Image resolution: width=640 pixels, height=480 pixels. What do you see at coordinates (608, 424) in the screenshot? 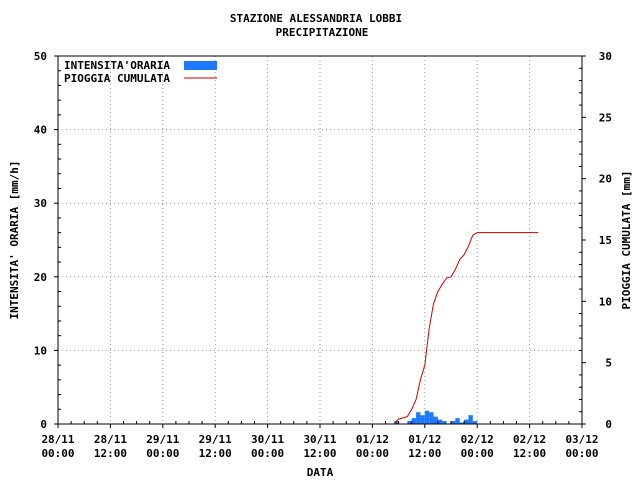
I see `y-right-tick-label: 0` at bounding box center [608, 424].